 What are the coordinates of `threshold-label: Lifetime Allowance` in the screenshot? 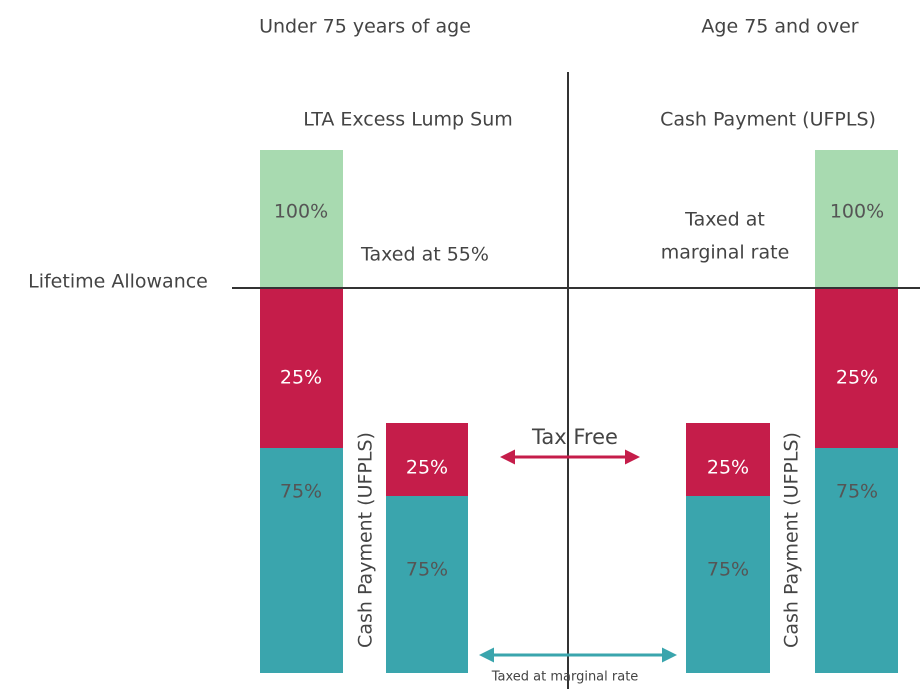 It's located at (118, 282).